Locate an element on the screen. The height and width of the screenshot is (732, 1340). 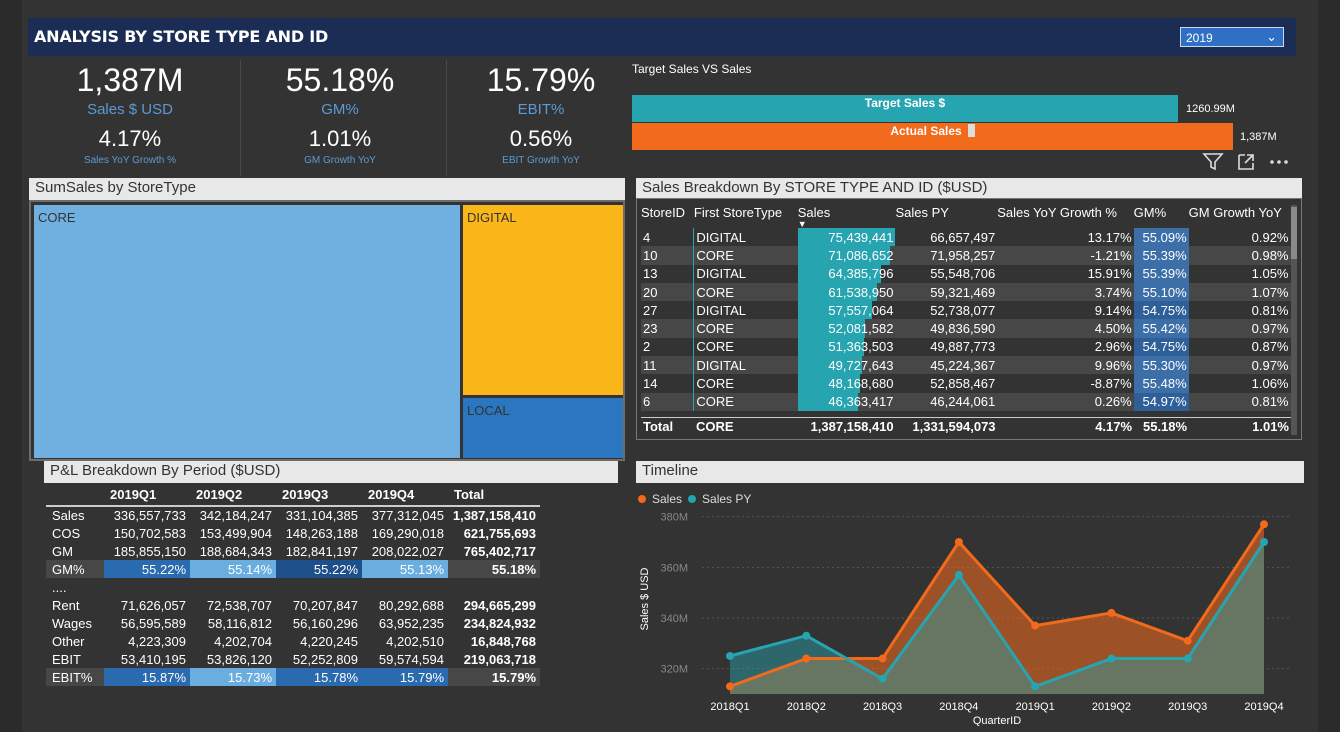
column-header: First StoreType is located at coordinates (738, 212).